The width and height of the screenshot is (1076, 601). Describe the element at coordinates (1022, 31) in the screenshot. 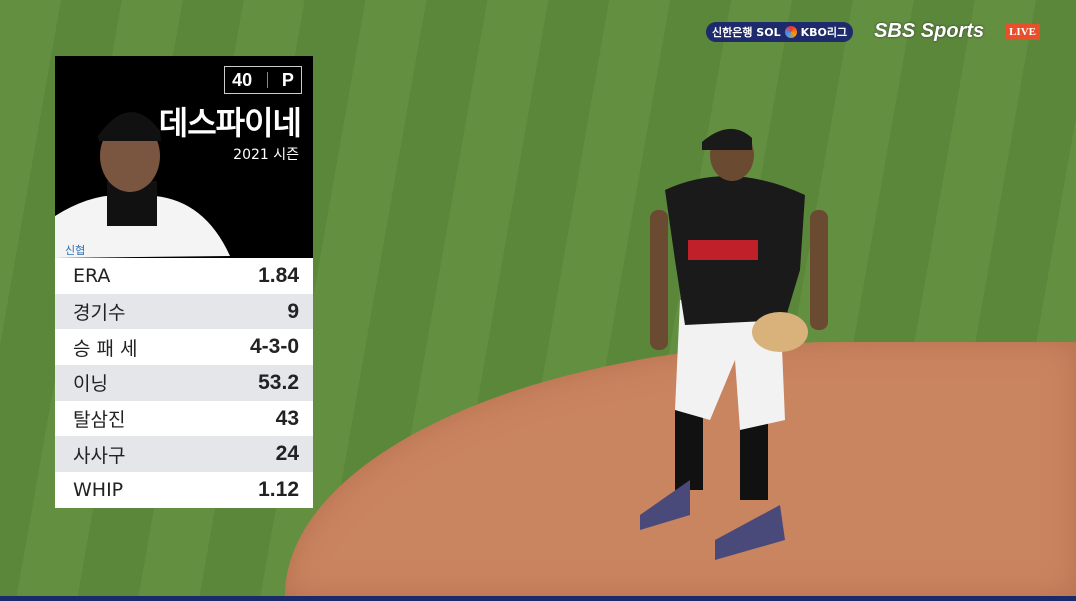

I see `live-badge: LIVE` at that location.